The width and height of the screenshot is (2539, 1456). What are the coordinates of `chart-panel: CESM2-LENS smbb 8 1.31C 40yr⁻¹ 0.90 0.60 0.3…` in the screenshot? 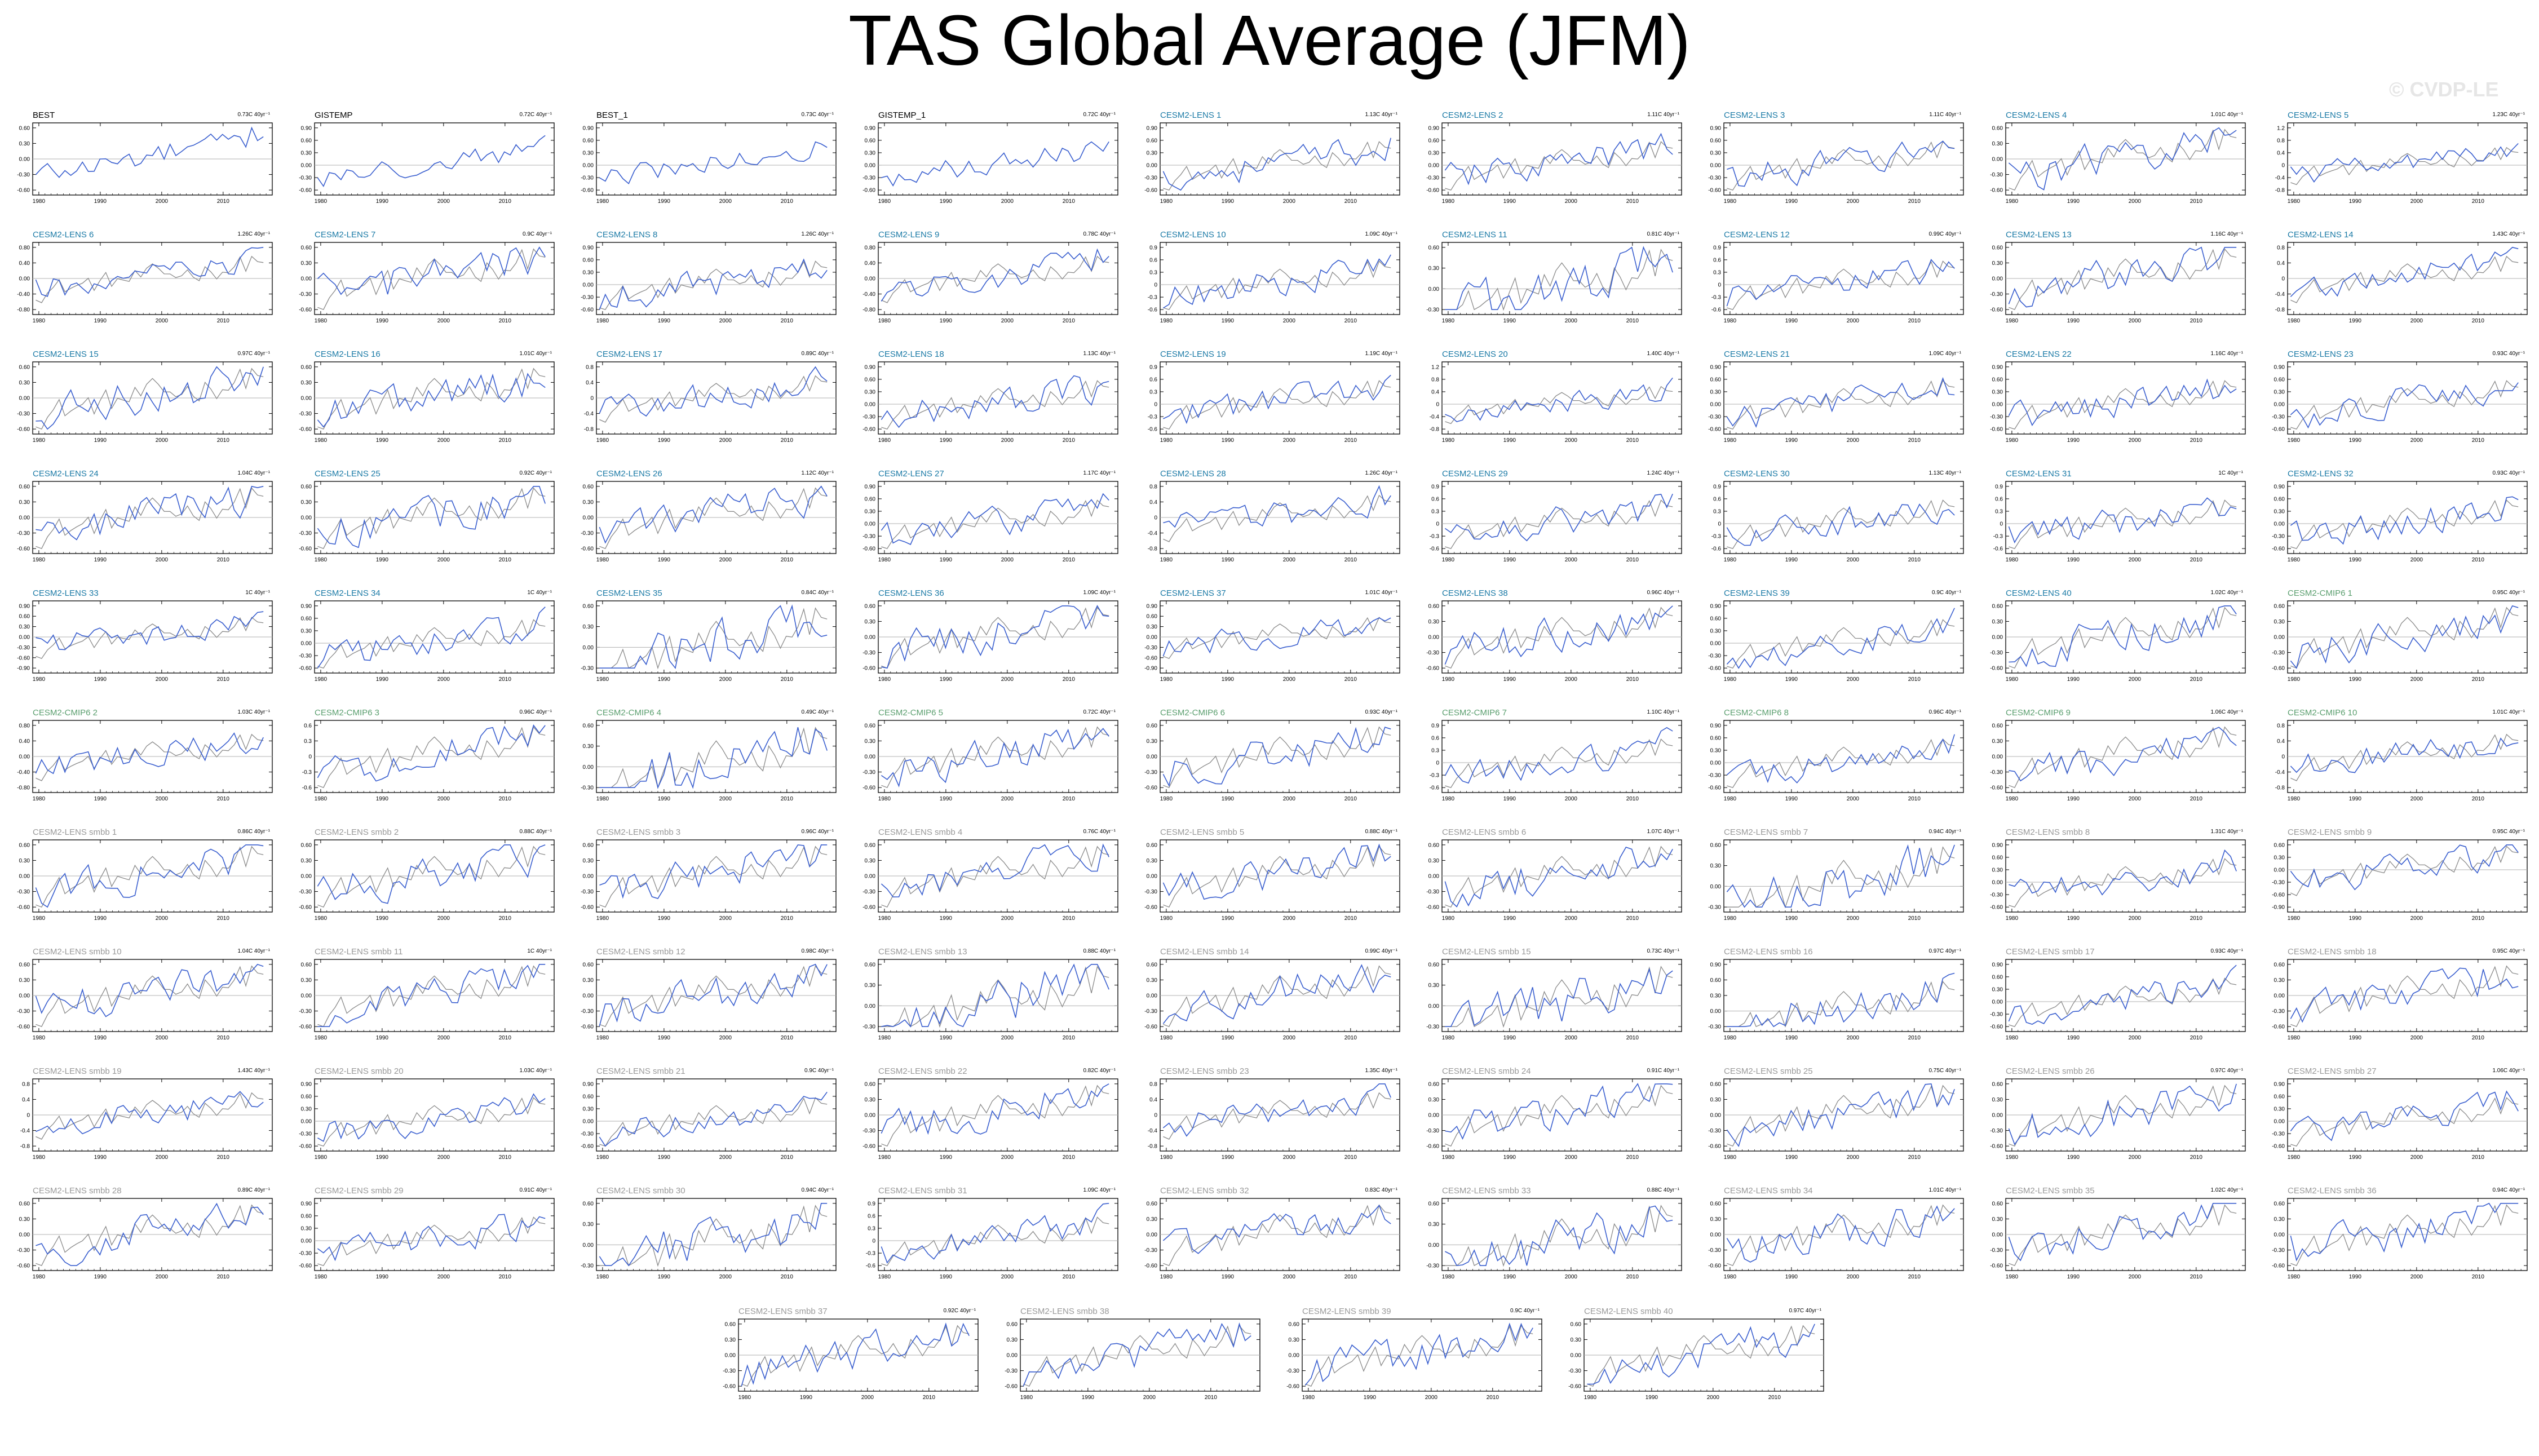 It's located at (2109, 880).